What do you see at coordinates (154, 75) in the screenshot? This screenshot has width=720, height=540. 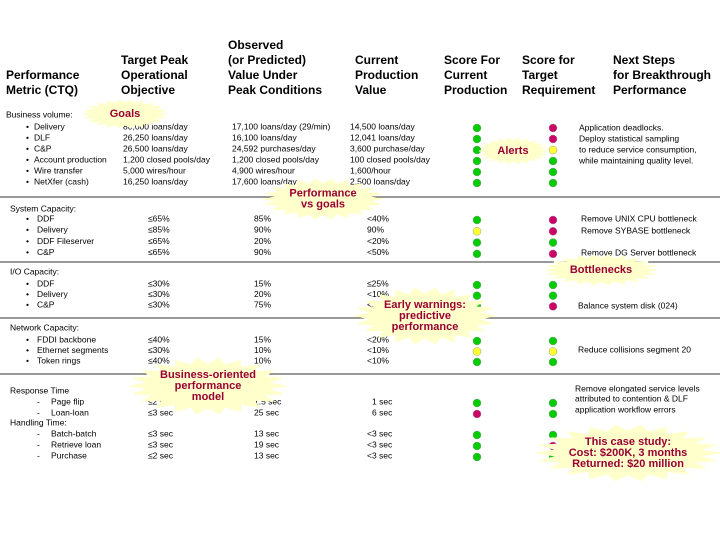 I see `column-header: Operational` at bounding box center [154, 75].